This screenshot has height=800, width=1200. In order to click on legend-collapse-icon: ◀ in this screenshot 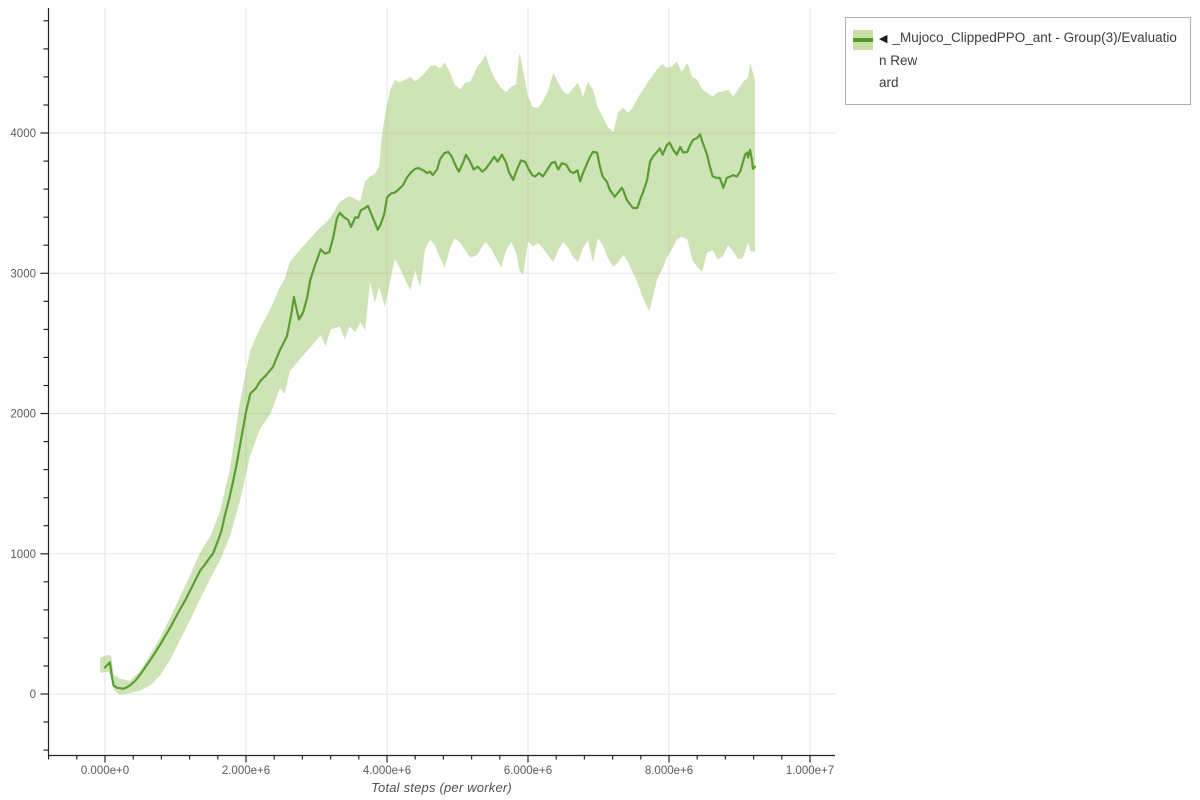, I will do `click(883, 39)`.